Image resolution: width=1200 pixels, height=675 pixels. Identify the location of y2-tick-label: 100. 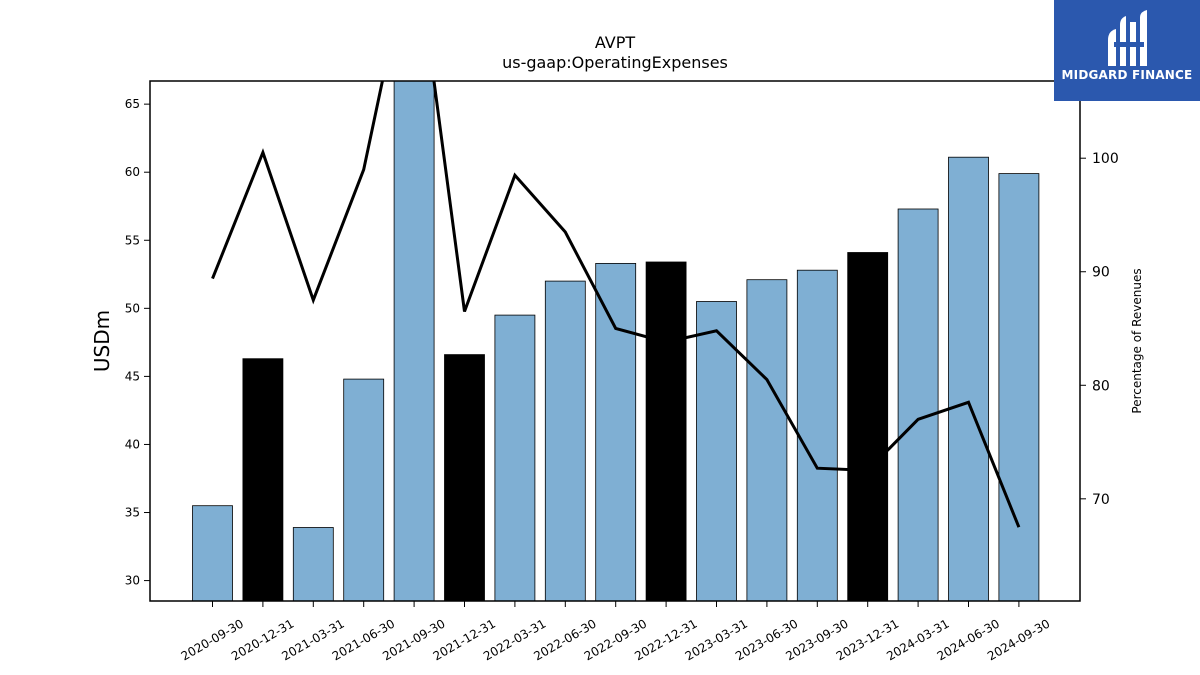
(1105, 159).